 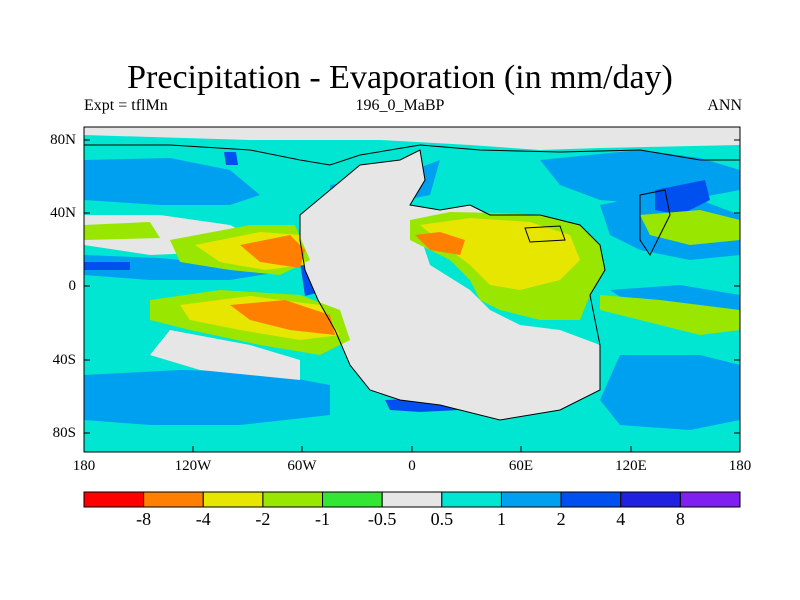 I want to click on lon-label-0: 0, so click(x=412, y=466).